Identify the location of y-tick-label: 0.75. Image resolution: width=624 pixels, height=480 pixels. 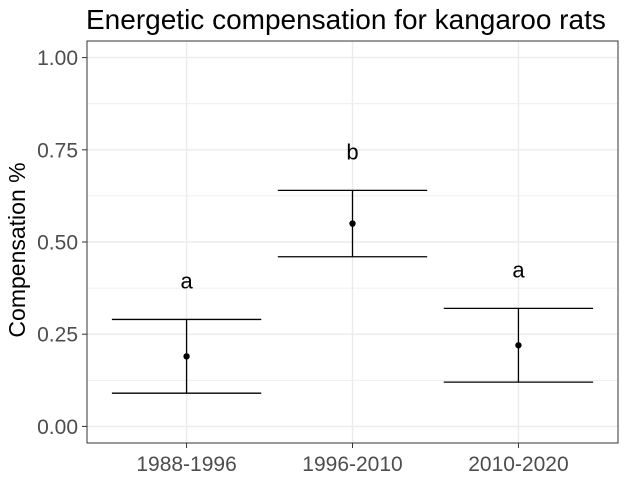
(57, 150).